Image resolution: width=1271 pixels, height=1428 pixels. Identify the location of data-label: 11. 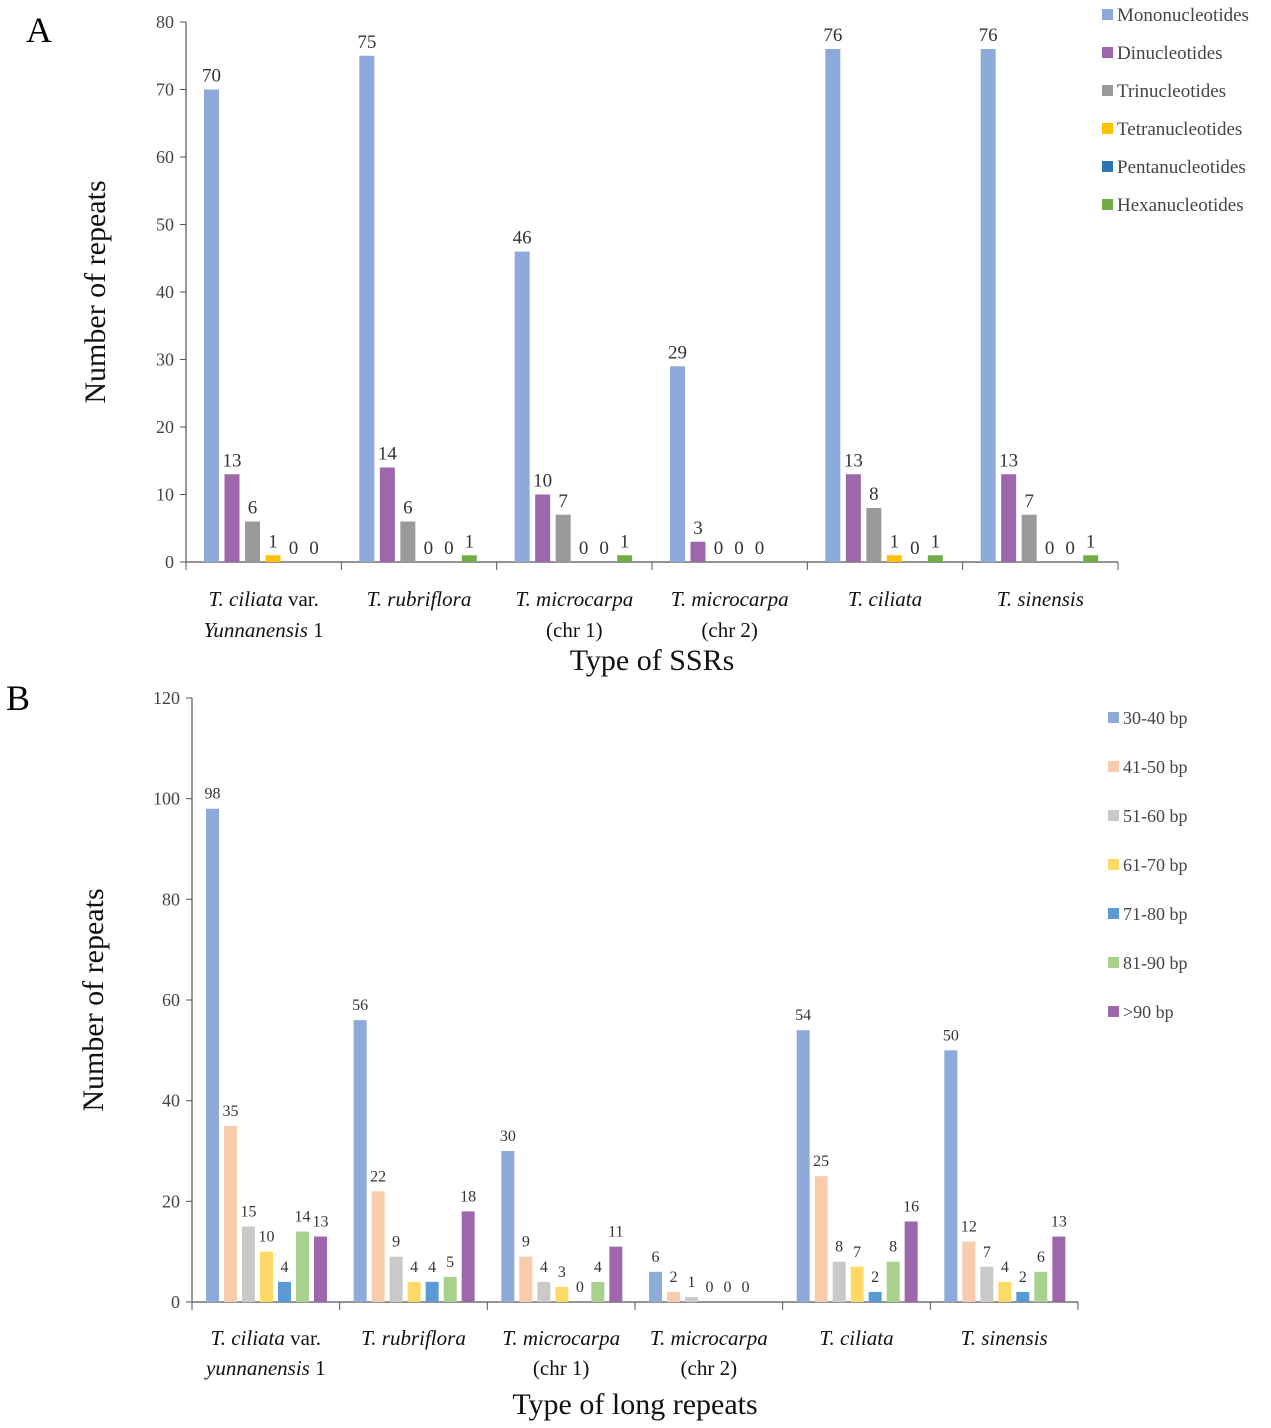
(615, 1232).